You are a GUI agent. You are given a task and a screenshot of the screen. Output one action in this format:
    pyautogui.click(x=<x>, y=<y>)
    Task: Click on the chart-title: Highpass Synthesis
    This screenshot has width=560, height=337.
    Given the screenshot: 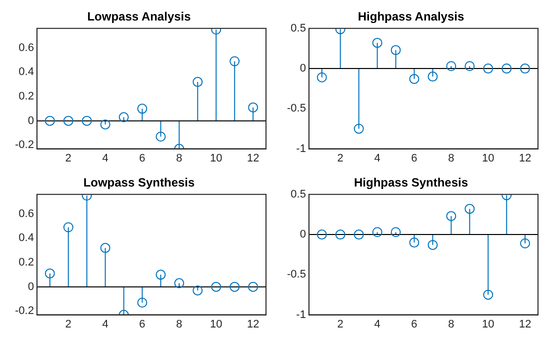 What is the action you would take?
    pyautogui.click(x=411, y=183)
    